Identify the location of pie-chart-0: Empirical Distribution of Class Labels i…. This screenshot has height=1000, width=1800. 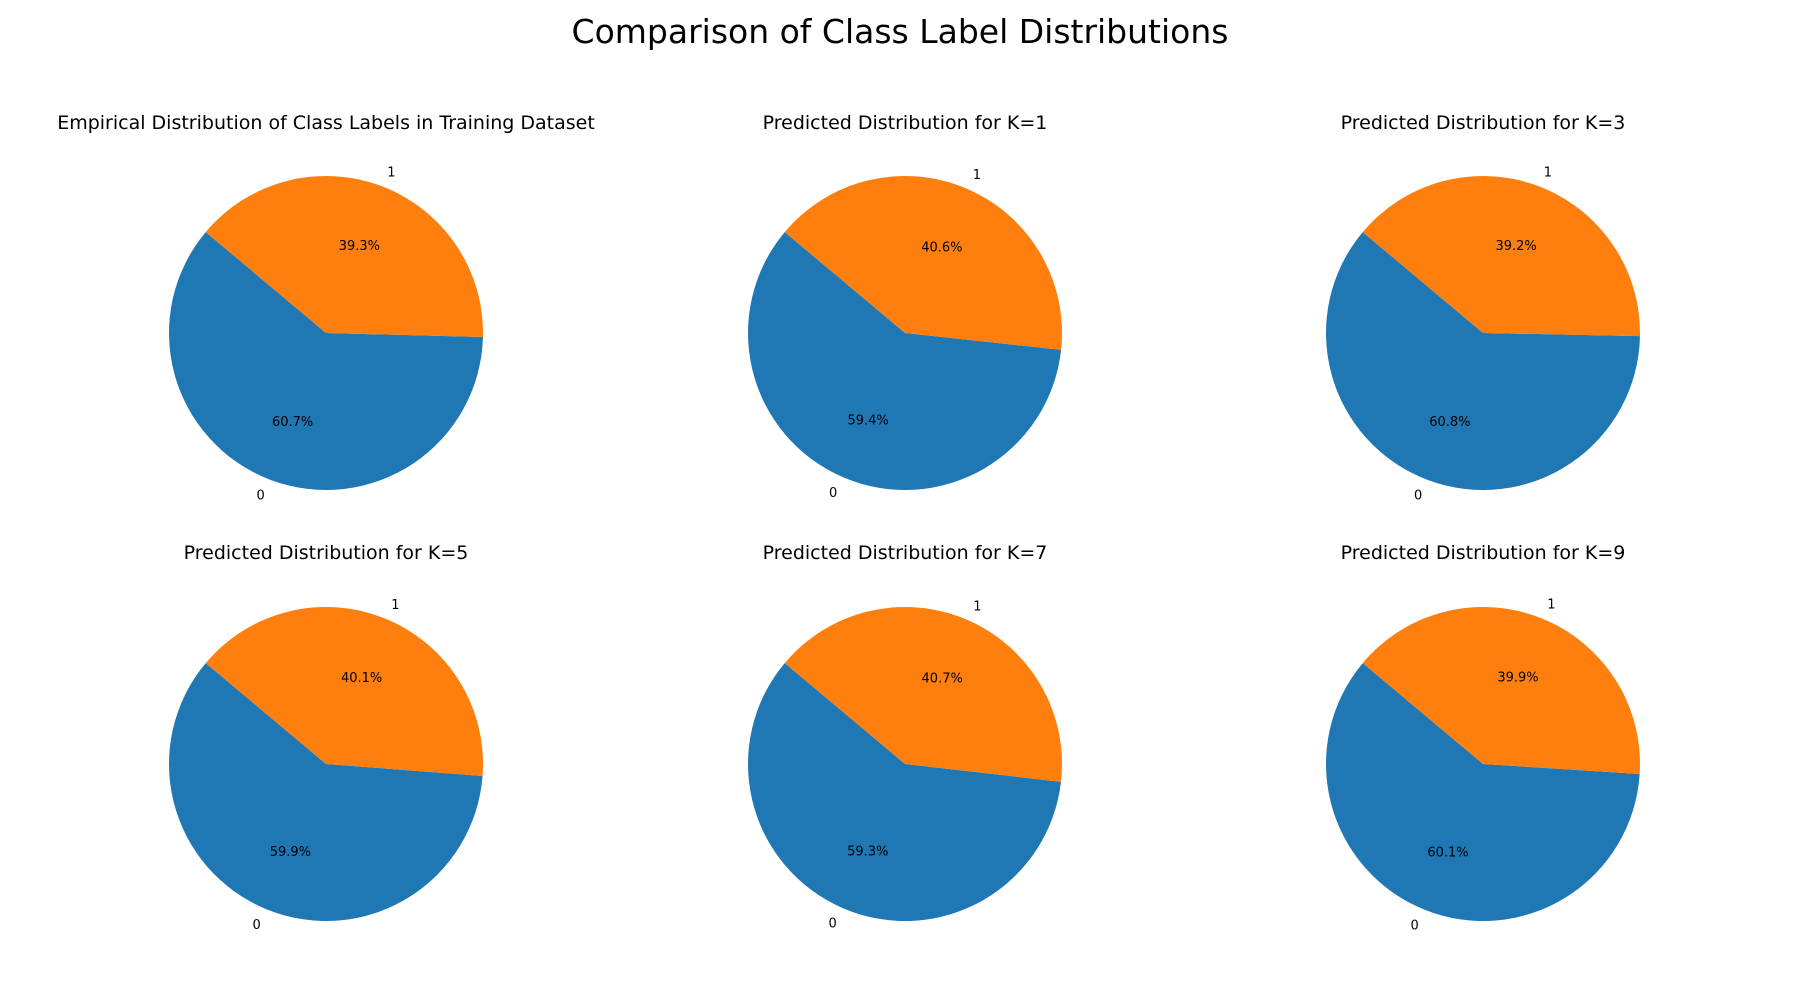
(326, 308).